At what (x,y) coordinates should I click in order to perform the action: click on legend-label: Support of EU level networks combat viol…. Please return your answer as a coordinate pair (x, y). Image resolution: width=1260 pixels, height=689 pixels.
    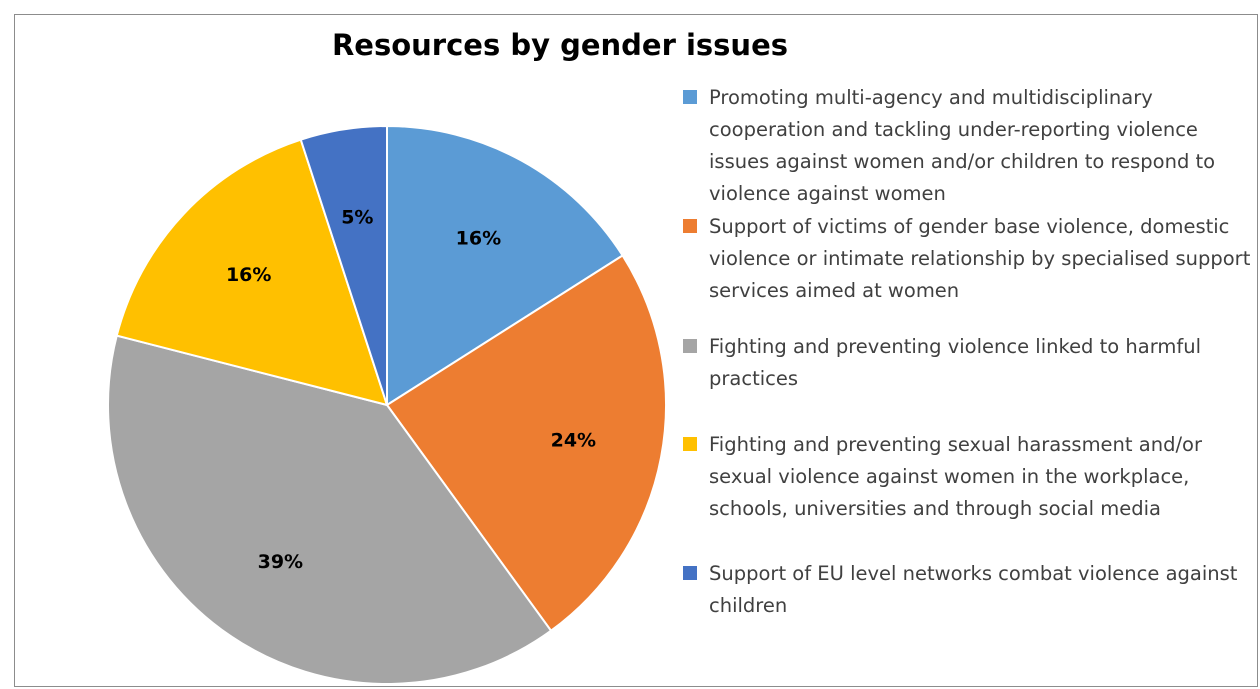
    Looking at the image, I should click on (973, 589).